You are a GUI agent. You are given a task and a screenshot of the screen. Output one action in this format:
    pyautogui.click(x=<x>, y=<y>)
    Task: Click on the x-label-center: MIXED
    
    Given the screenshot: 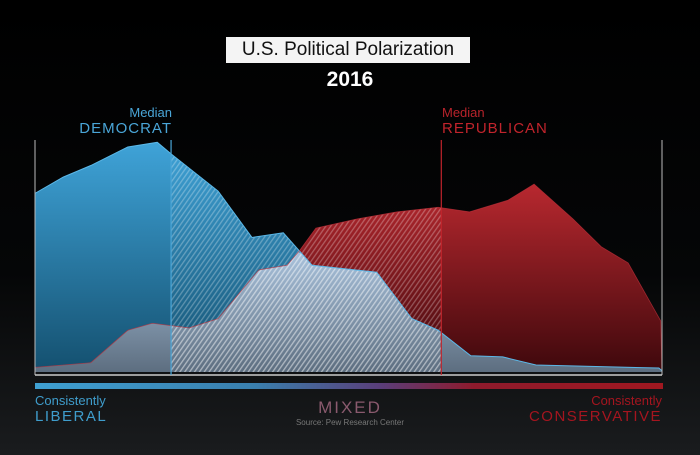 What is the action you would take?
    pyautogui.click(x=350, y=407)
    